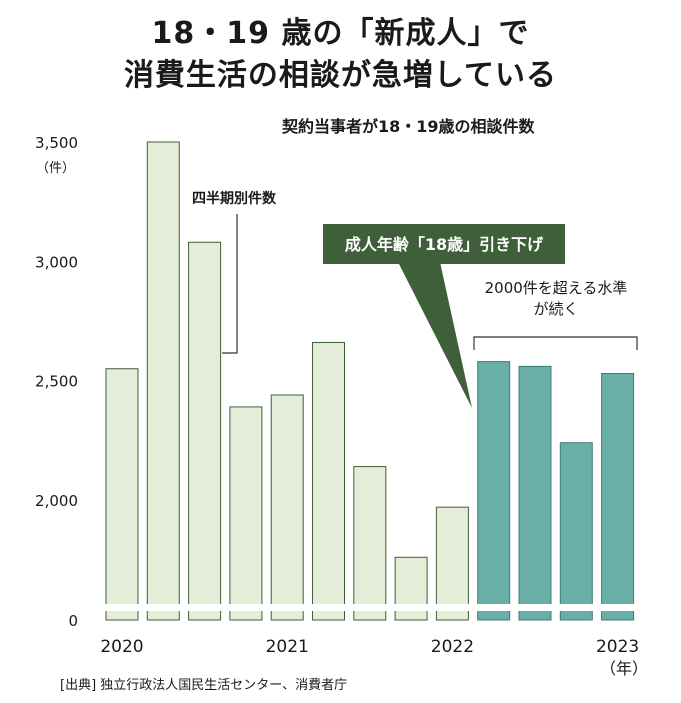  I want to click on title-line-2: 消費生活の相談が急増している, so click(340, 75).